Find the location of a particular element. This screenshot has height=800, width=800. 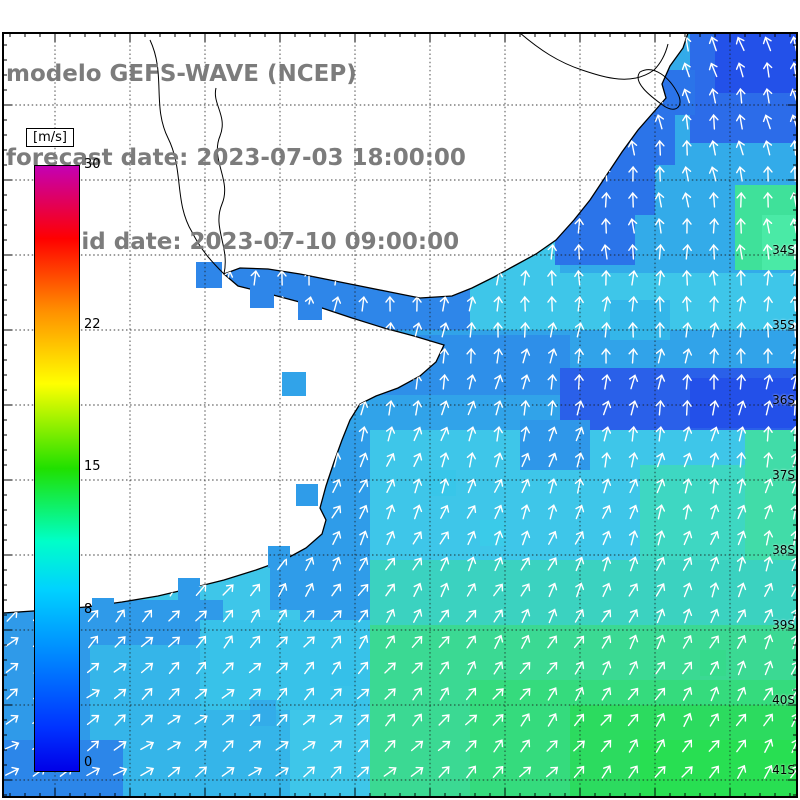

model-title: modelo GEFS-WAVE (NCEP) is located at coordinates (181, 74).